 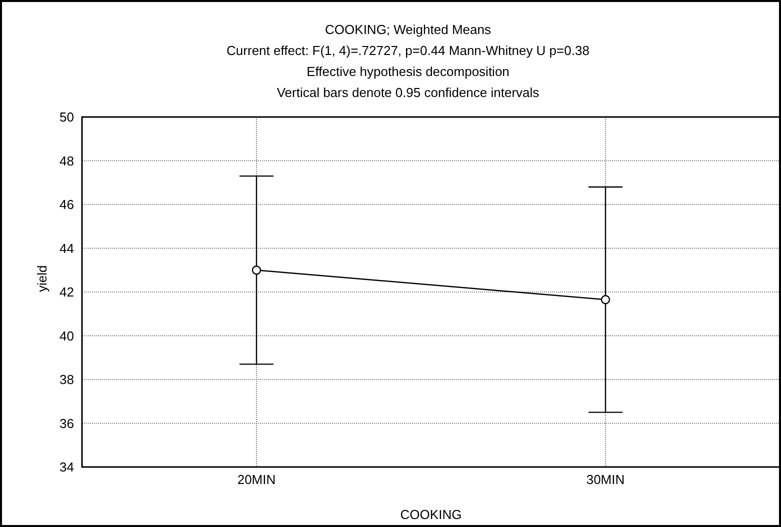 What do you see at coordinates (67, 248) in the screenshot?
I see `y-tick-label: 44` at bounding box center [67, 248].